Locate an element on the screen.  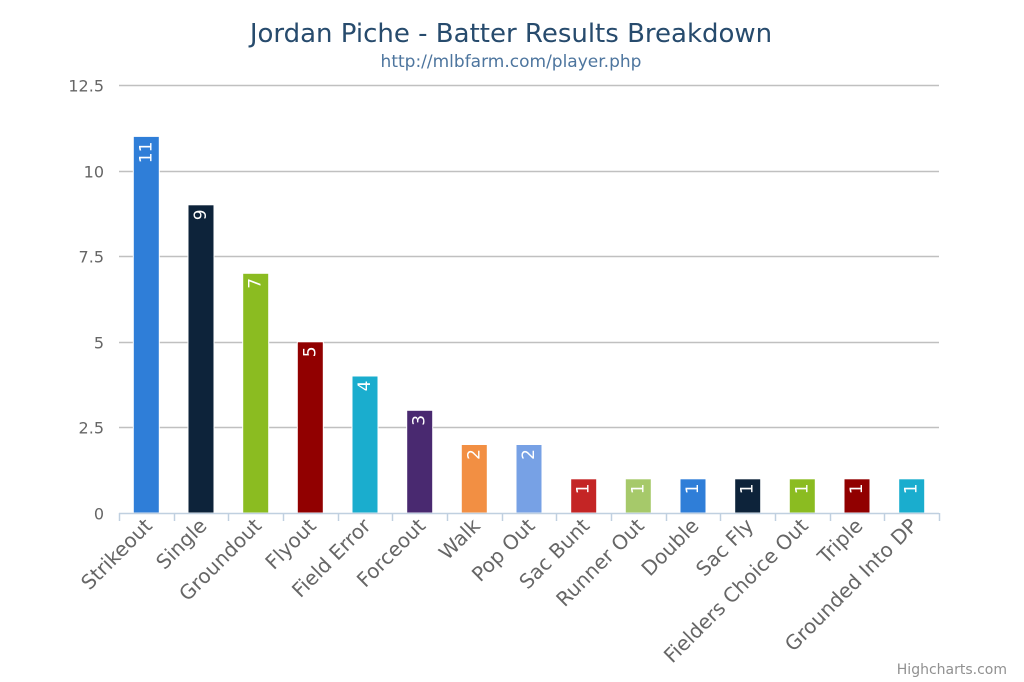
bar-value-label: 4 is located at coordinates (365, 386).